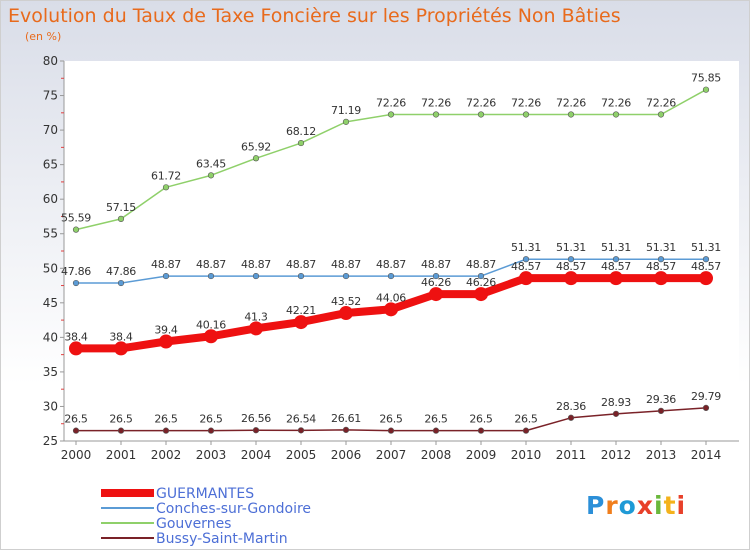 The width and height of the screenshot is (750, 550). Describe the element at coordinates (256, 146) in the screenshot. I see `data-label: 65.92` at that location.